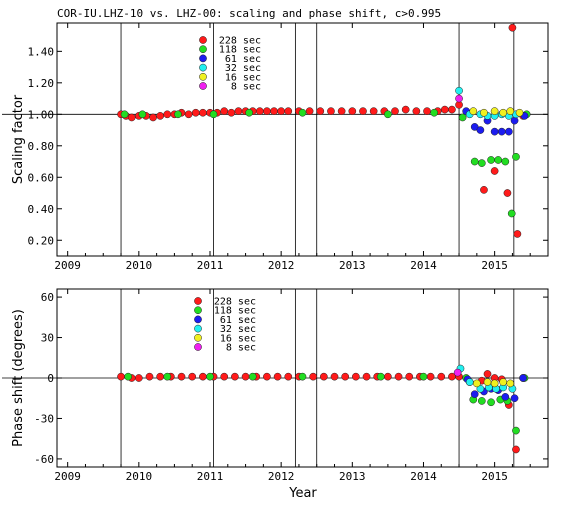  I want to click on y-tick-label: 60, so click(47, 297).